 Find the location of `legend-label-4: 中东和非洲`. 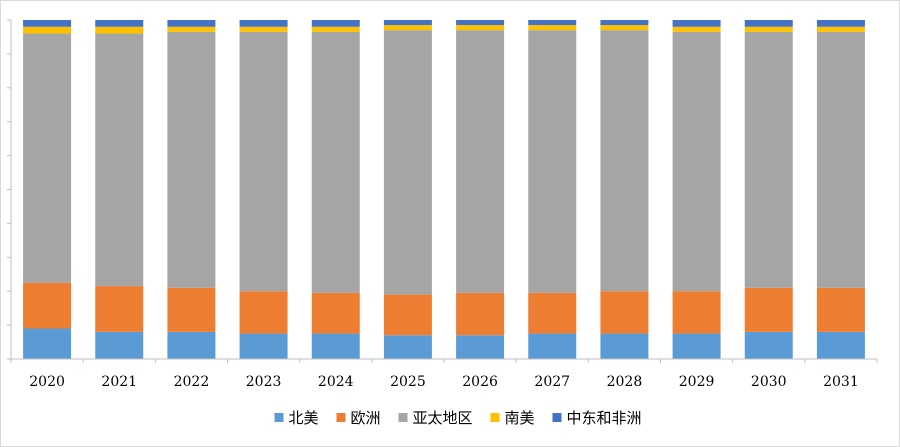

legend-label-4: 中东和非洲 is located at coordinates (604, 418).